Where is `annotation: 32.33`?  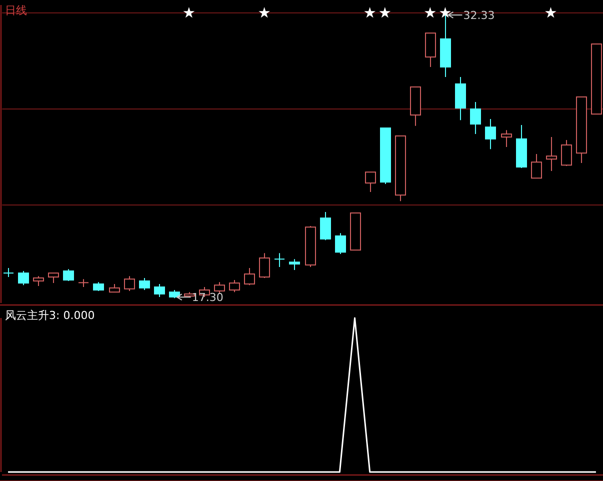
annotation: 32.33 is located at coordinates (479, 15).